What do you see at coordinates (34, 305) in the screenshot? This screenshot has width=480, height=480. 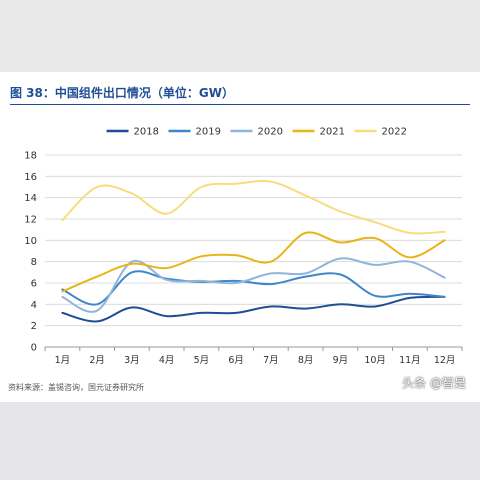 I see `y-tick-label: 4` at bounding box center [34, 305].